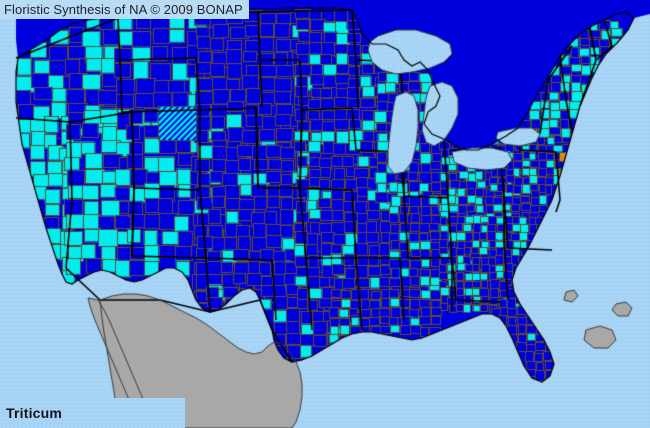  Describe the element at coordinates (92, 413) in the screenshot. I see `taxon-label-container: Triticum` at that location.